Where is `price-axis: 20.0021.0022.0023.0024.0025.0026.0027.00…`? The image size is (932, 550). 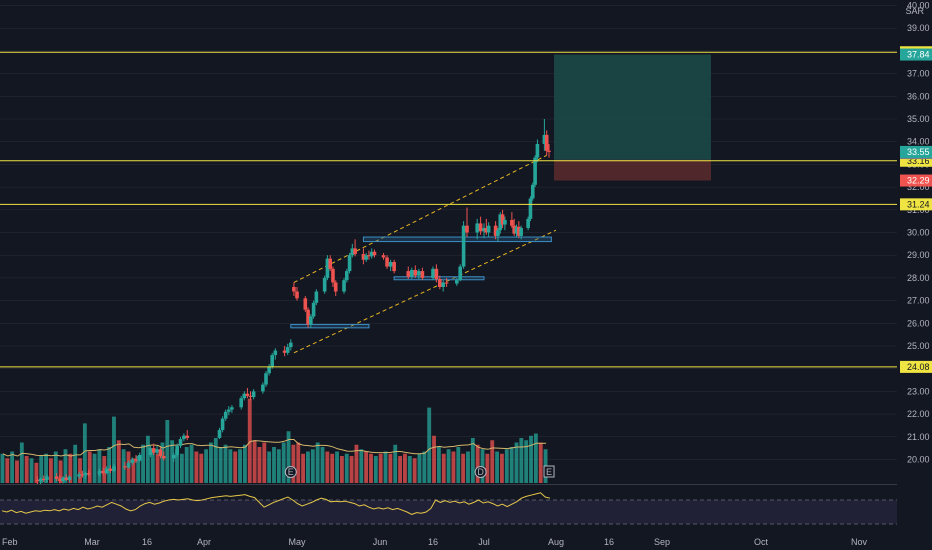 price-axis: 20.0021.0022.0023.0024.0025.0026.0027.00… is located at coordinates (914, 275).